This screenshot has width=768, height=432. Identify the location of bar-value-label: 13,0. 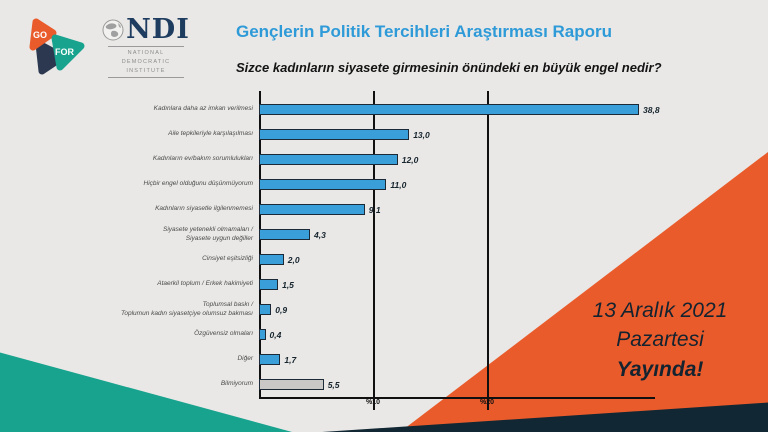
(421, 134).